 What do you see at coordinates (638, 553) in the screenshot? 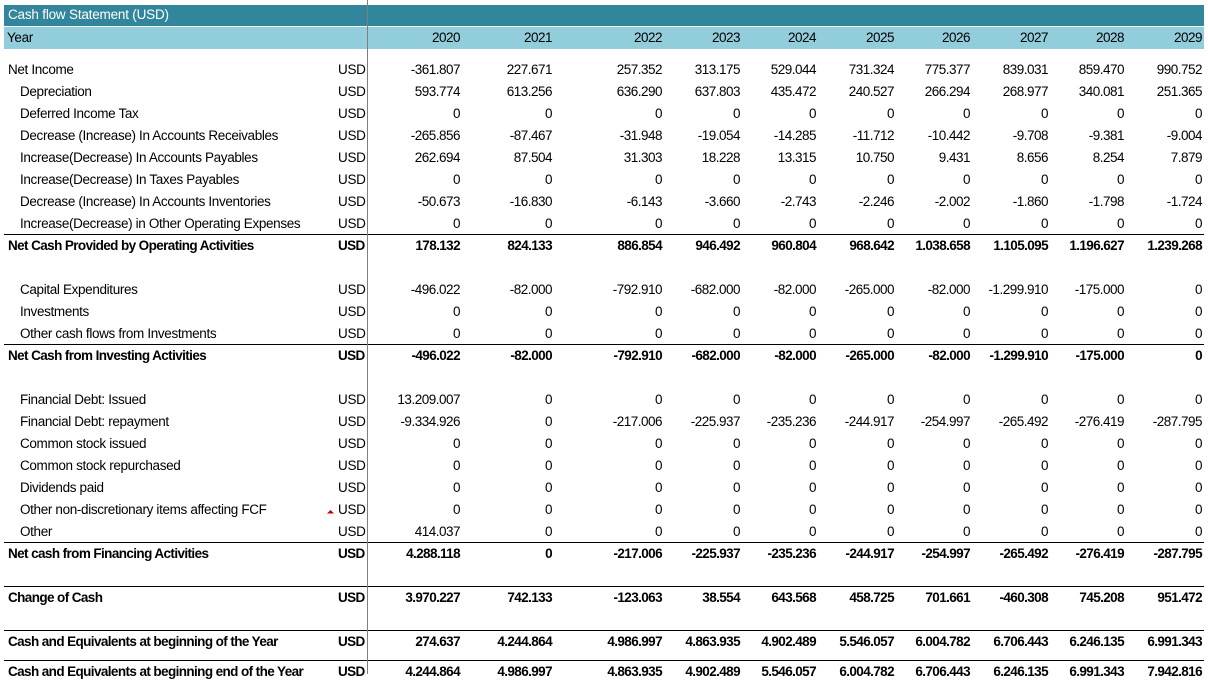
I see `value-cell: -217.006` at bounding box center [638, 553].